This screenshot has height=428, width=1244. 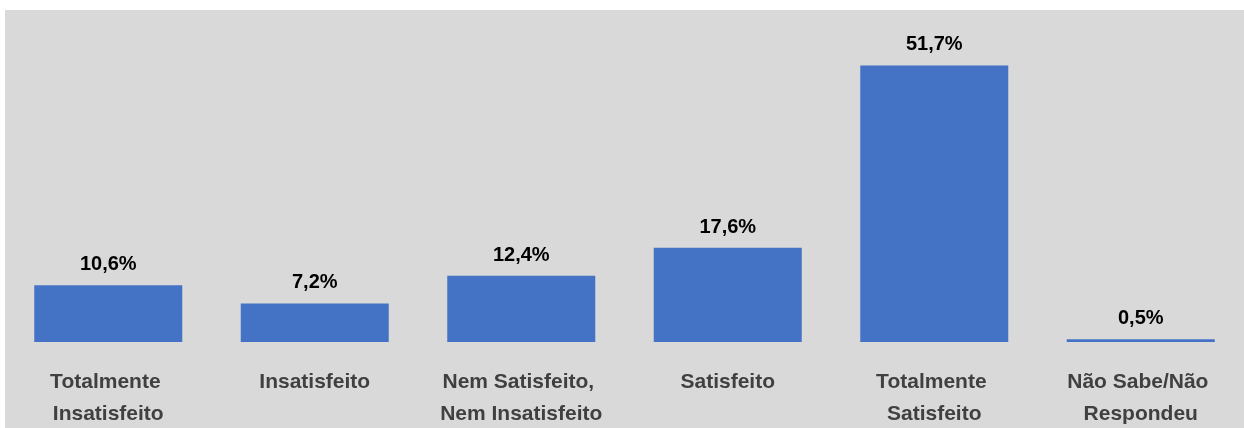 I want to click on data-label: 51,7%, so click(x=934, y=43).